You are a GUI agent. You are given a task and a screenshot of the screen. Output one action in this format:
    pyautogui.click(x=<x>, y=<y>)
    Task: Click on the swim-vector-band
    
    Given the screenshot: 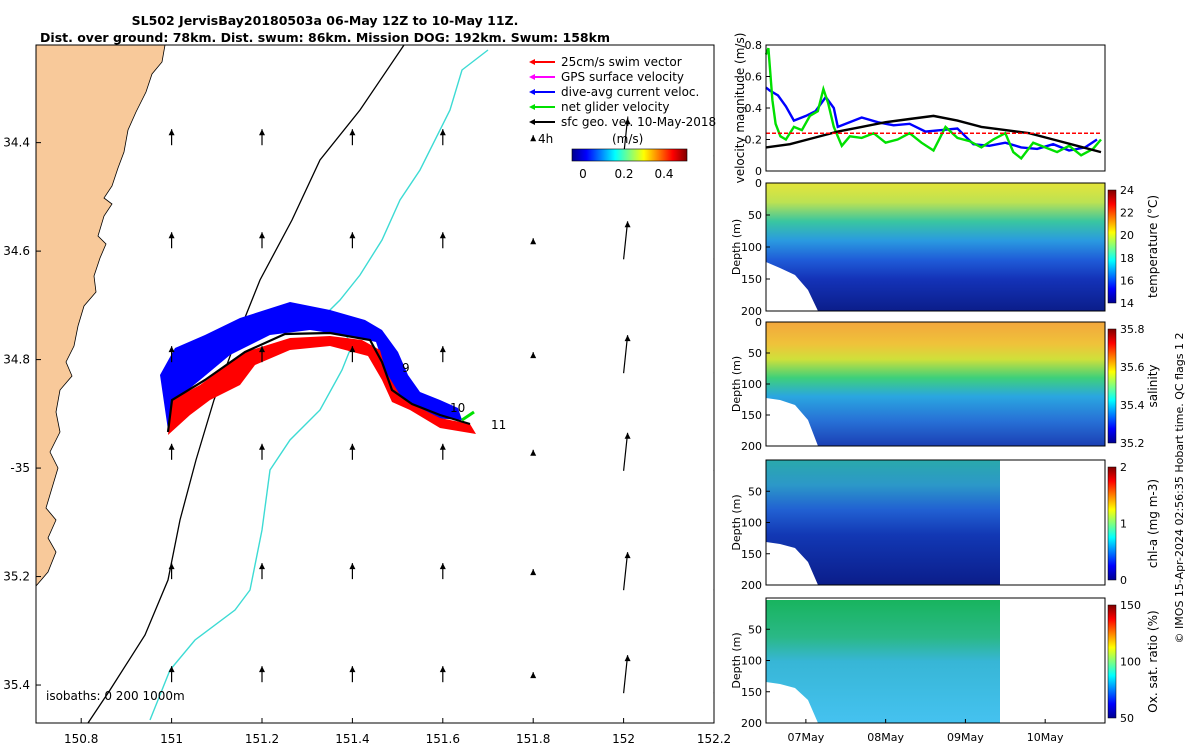 What is the action you would take?
    pyautogui.click(x=322, y=385)
    